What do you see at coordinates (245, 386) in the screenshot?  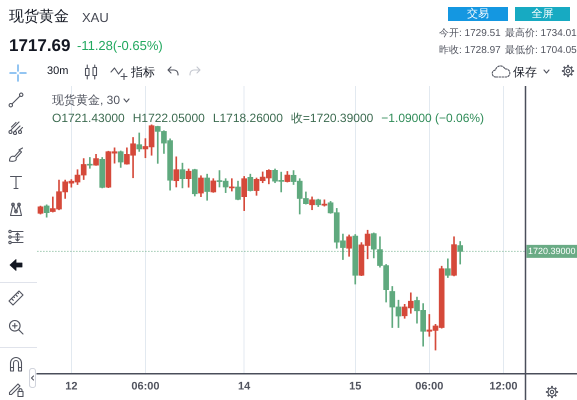 I see `x-tick-label: 14` at bounding box center [245, 386].